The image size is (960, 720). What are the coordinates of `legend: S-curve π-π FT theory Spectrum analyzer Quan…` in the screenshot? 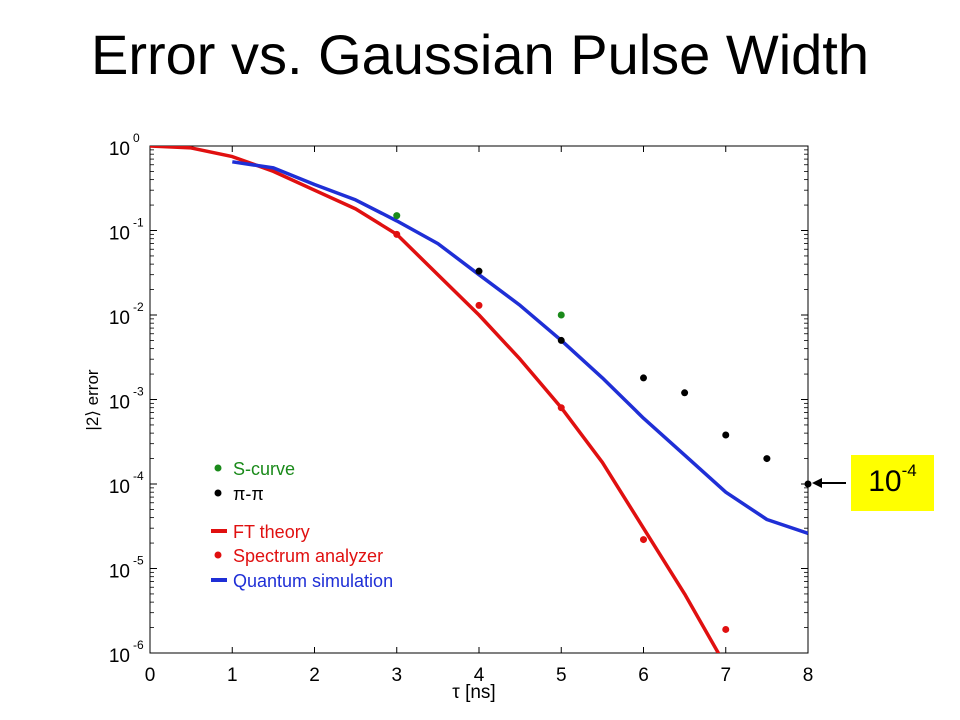 It's located at (302, 525).